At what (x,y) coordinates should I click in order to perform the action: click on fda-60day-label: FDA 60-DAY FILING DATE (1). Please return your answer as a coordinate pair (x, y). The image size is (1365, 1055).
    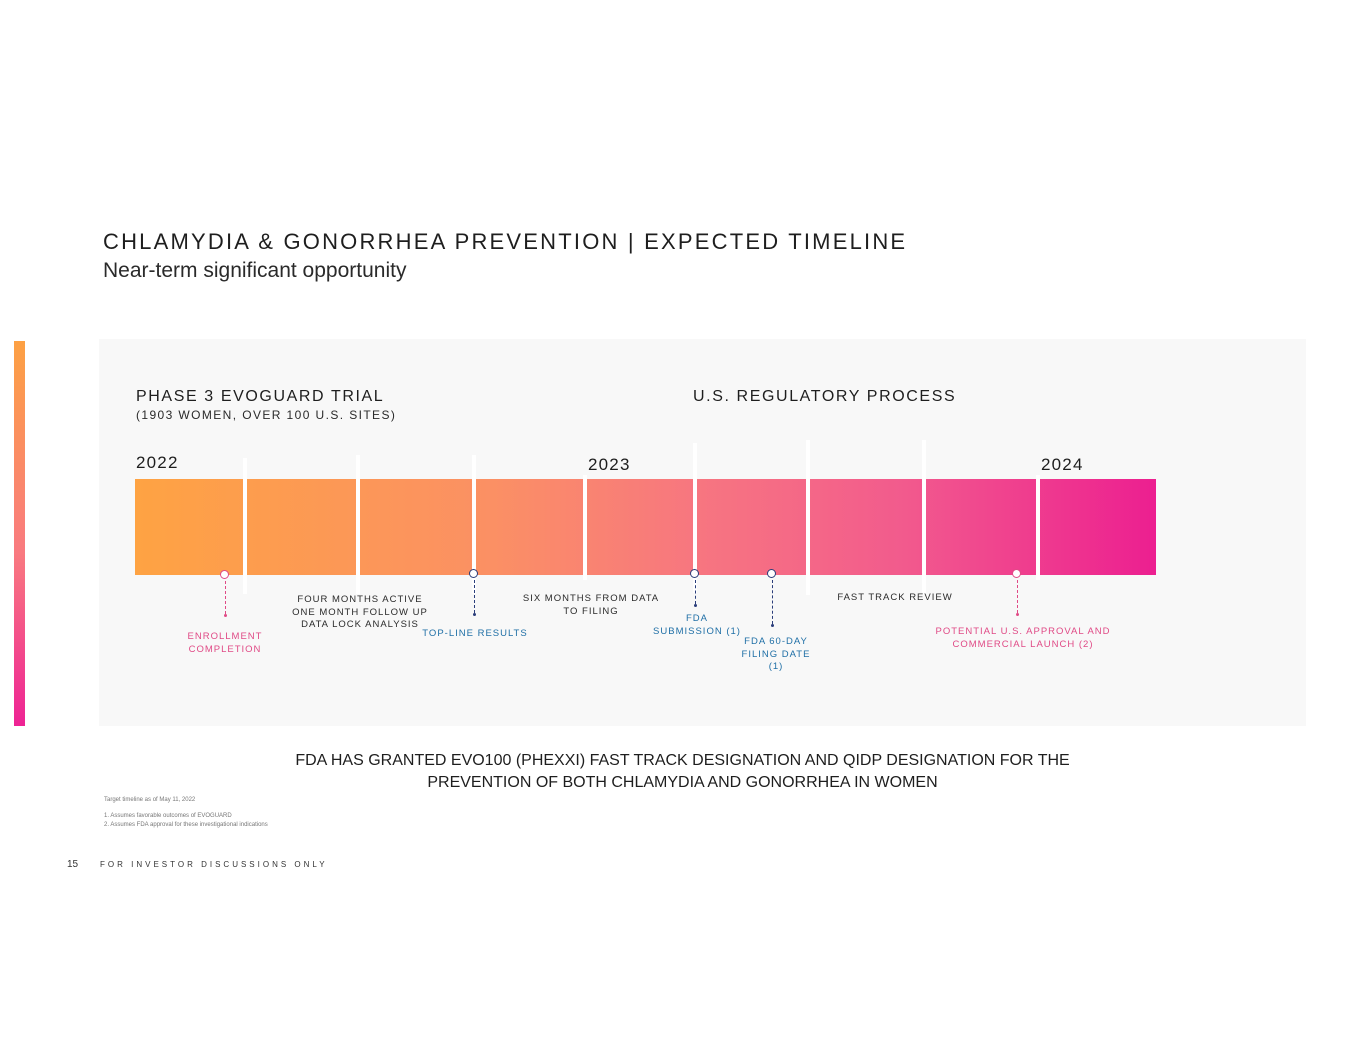
    Looking at the image, I should click on (776, 654).